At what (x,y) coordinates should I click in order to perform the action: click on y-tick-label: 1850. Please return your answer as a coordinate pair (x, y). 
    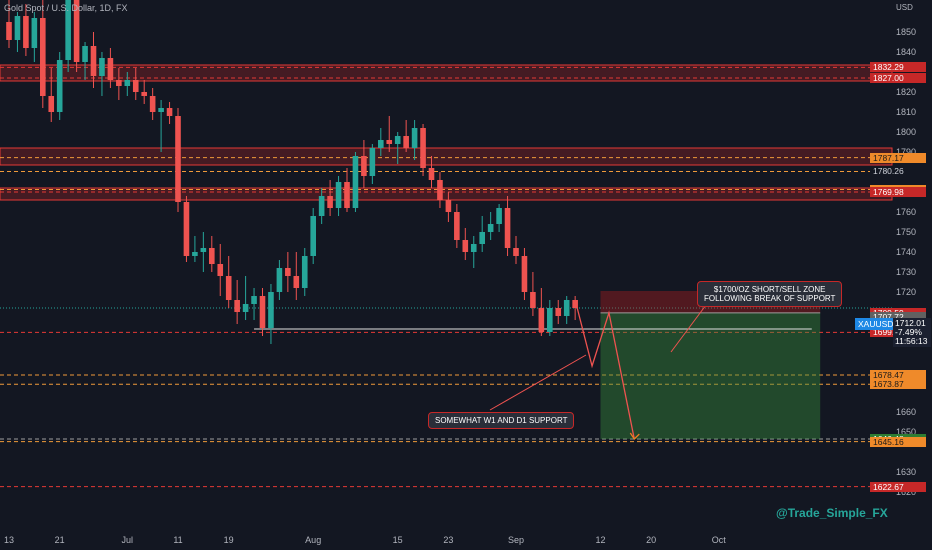
    Looking at the image, I should click on (906, 32).